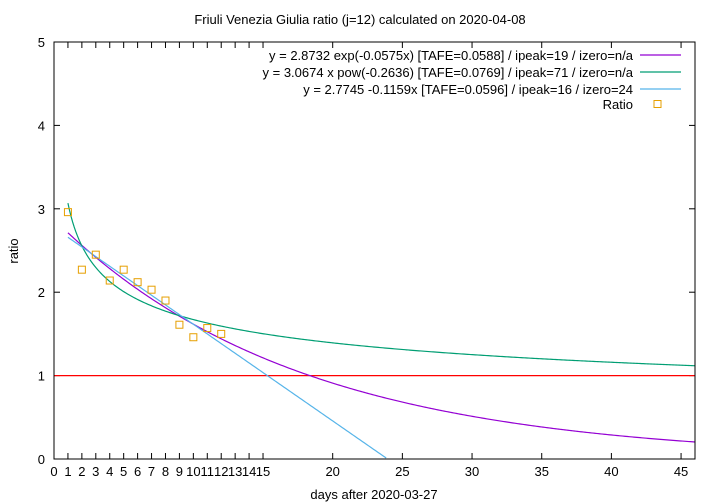 The image size is (720, 504). I want to click on ratio-points, so click(144, 275).